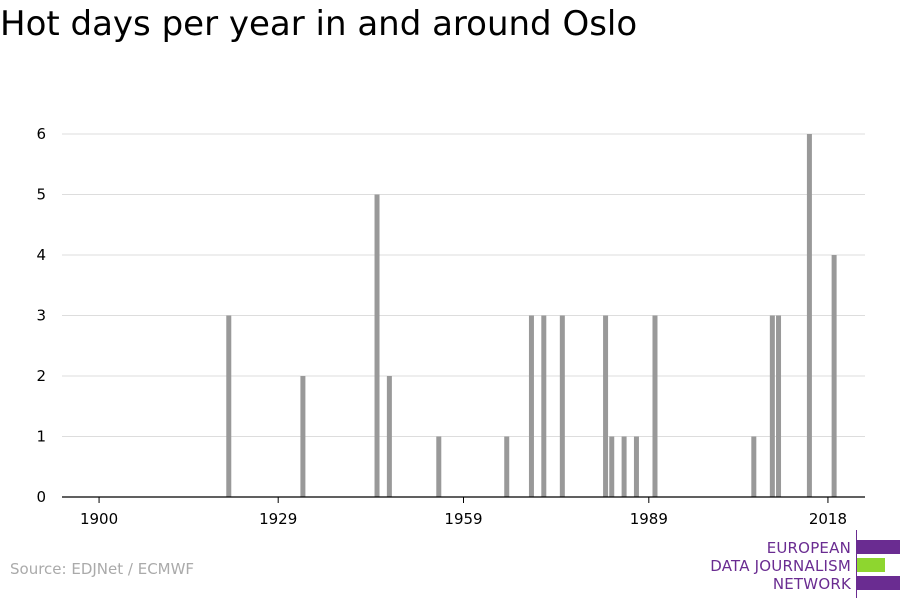 The image size is (900, 600). Describe the element at coordinates (808, 548) in the screenshot. I see `logo-text-line-1: EUROPEAN` at that location.